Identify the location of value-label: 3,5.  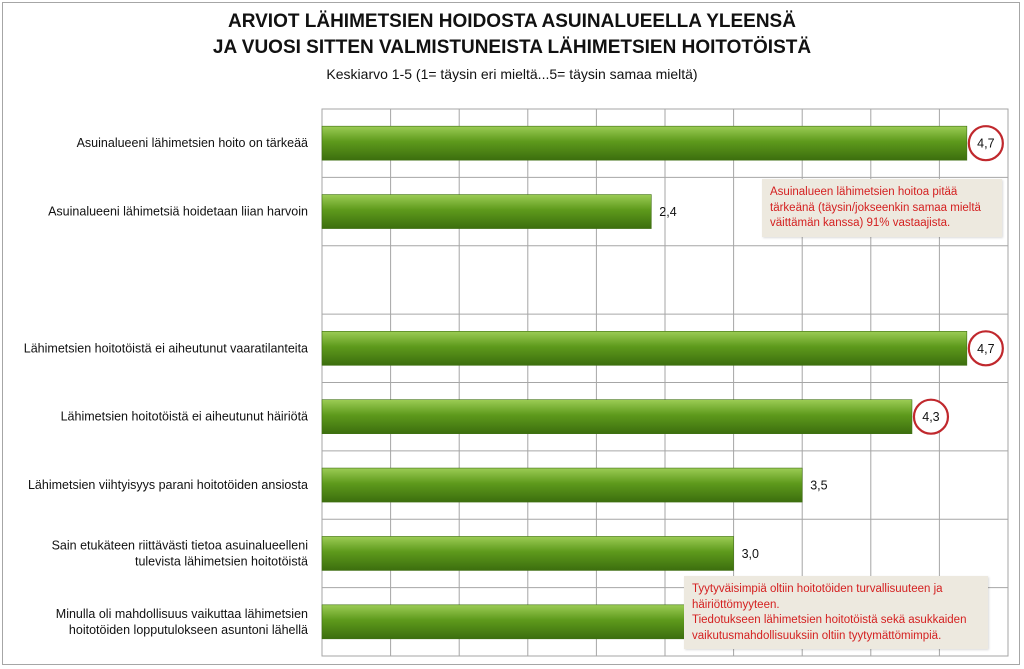
(818, 486).